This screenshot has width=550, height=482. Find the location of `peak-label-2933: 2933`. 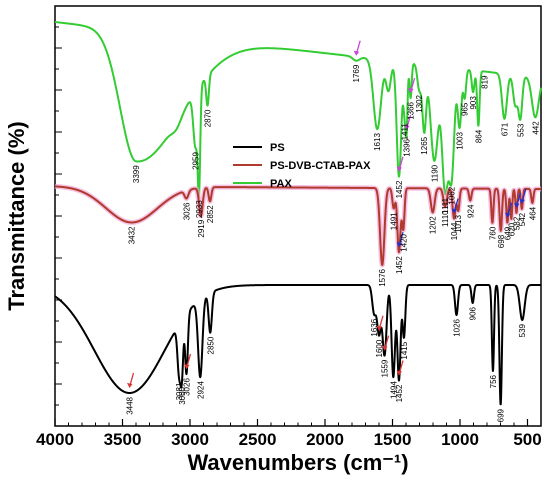

peak-label-2933: 2933 is located at coordinates (199, 209).